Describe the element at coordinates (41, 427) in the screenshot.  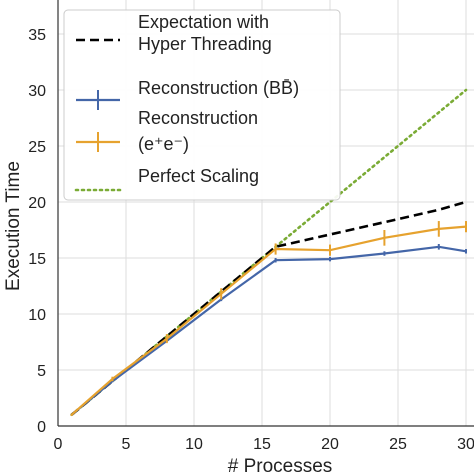
I see `y-tick-label: 0` at that location.